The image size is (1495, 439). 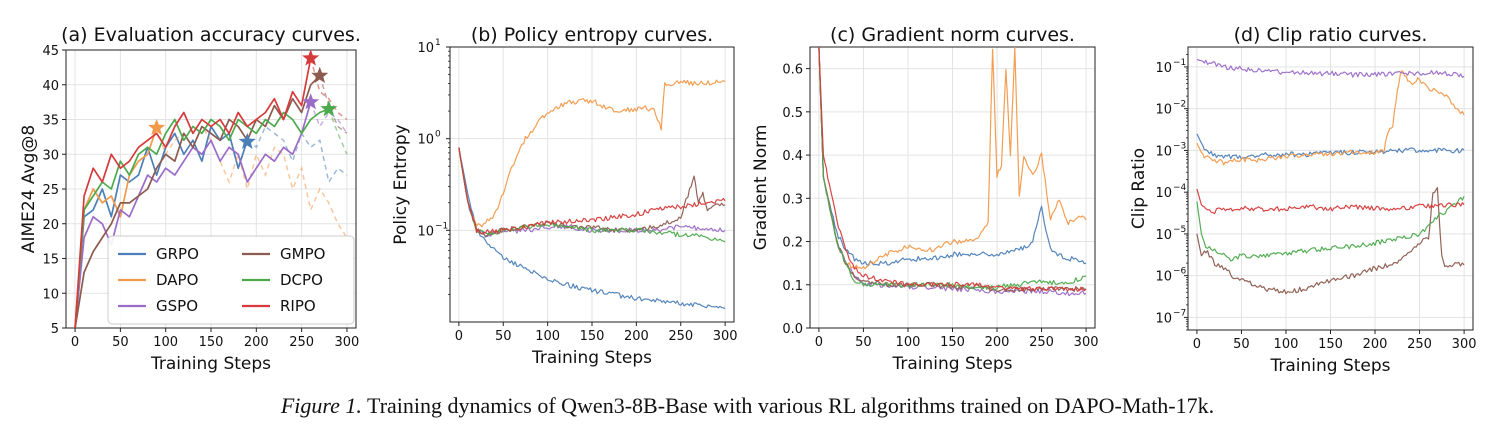 I want to click on panel-title: (c) Gradient norm curves., so click(x=952, y=35).